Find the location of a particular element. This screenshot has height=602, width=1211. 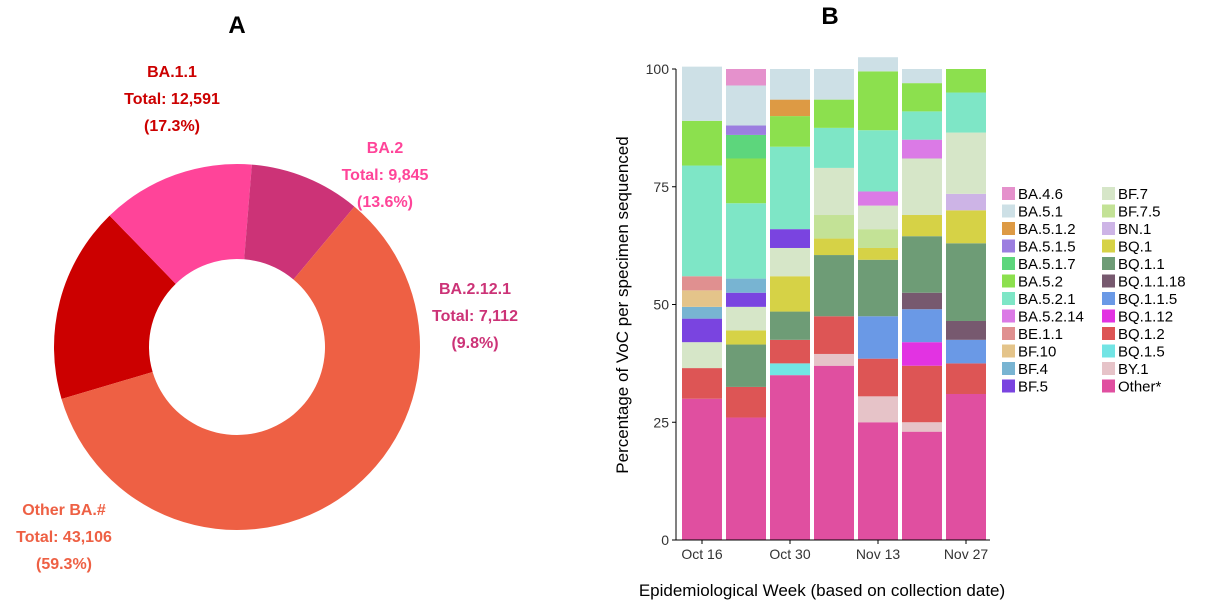

y-tick-label: 25 is located at coordinates (661, 422).